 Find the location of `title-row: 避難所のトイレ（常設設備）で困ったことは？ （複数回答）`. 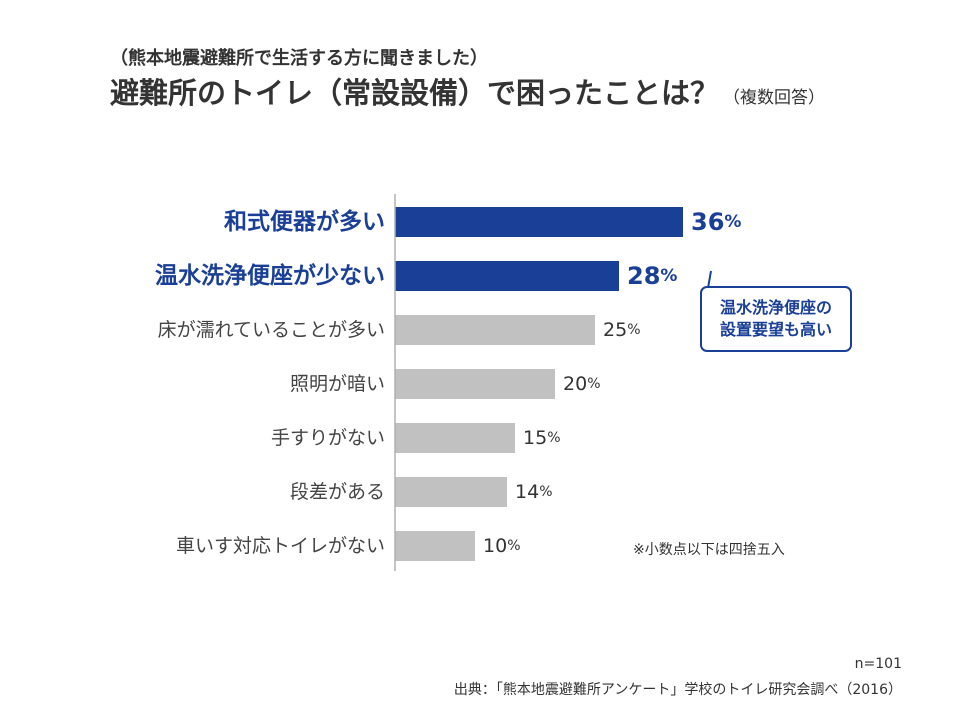

title-row: 避難所のトイレ（常設設備）で困ったことは？ （複数回答） is located at coordinates (467, 91).